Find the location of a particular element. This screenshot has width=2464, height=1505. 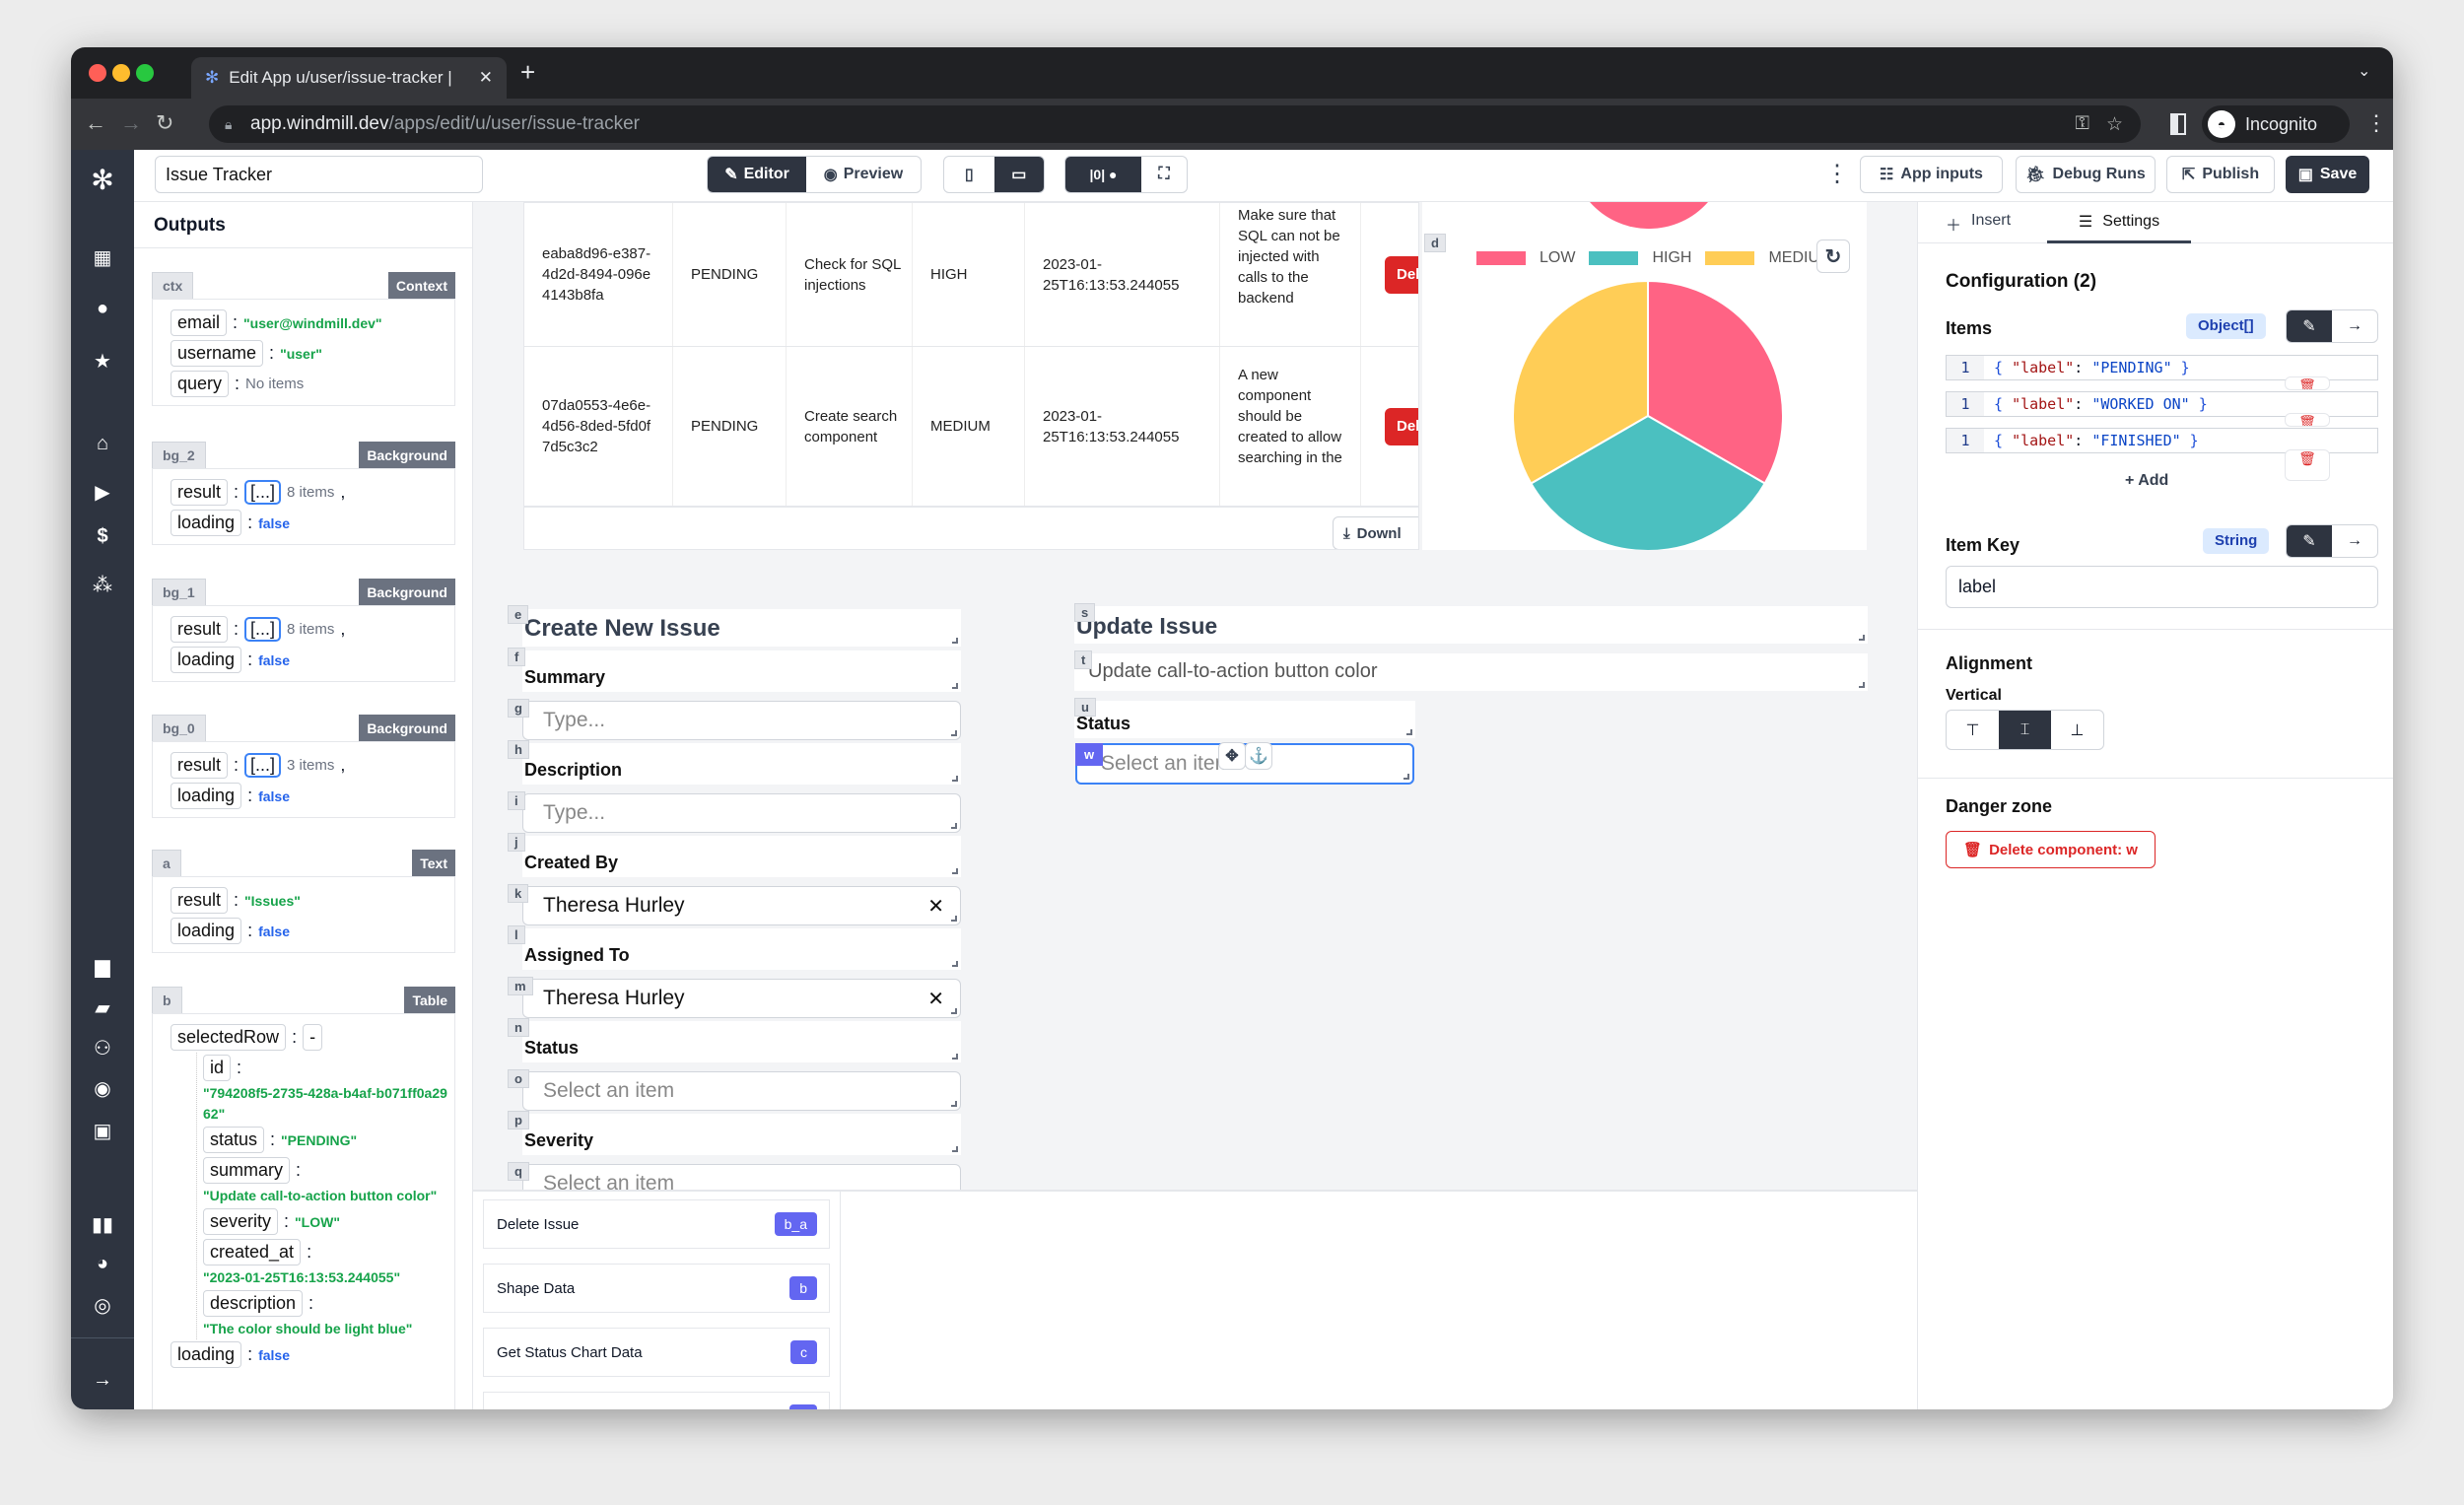

component-tag: k is located at coordinates (518, 893).